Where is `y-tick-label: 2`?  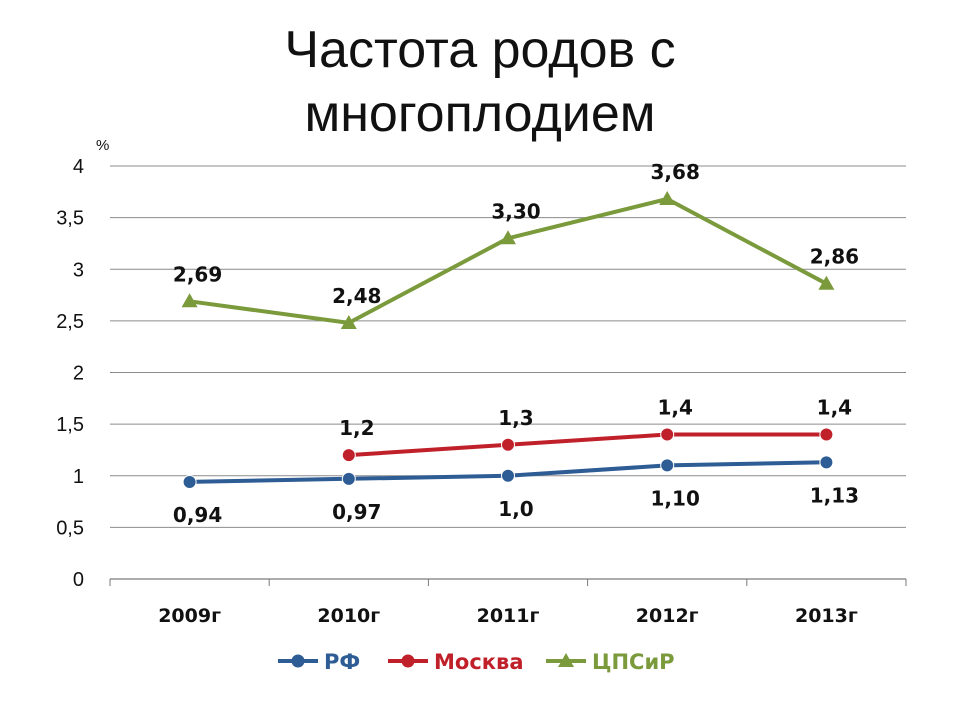 y-tick-label: 2 is located at coordinates (78, 374).